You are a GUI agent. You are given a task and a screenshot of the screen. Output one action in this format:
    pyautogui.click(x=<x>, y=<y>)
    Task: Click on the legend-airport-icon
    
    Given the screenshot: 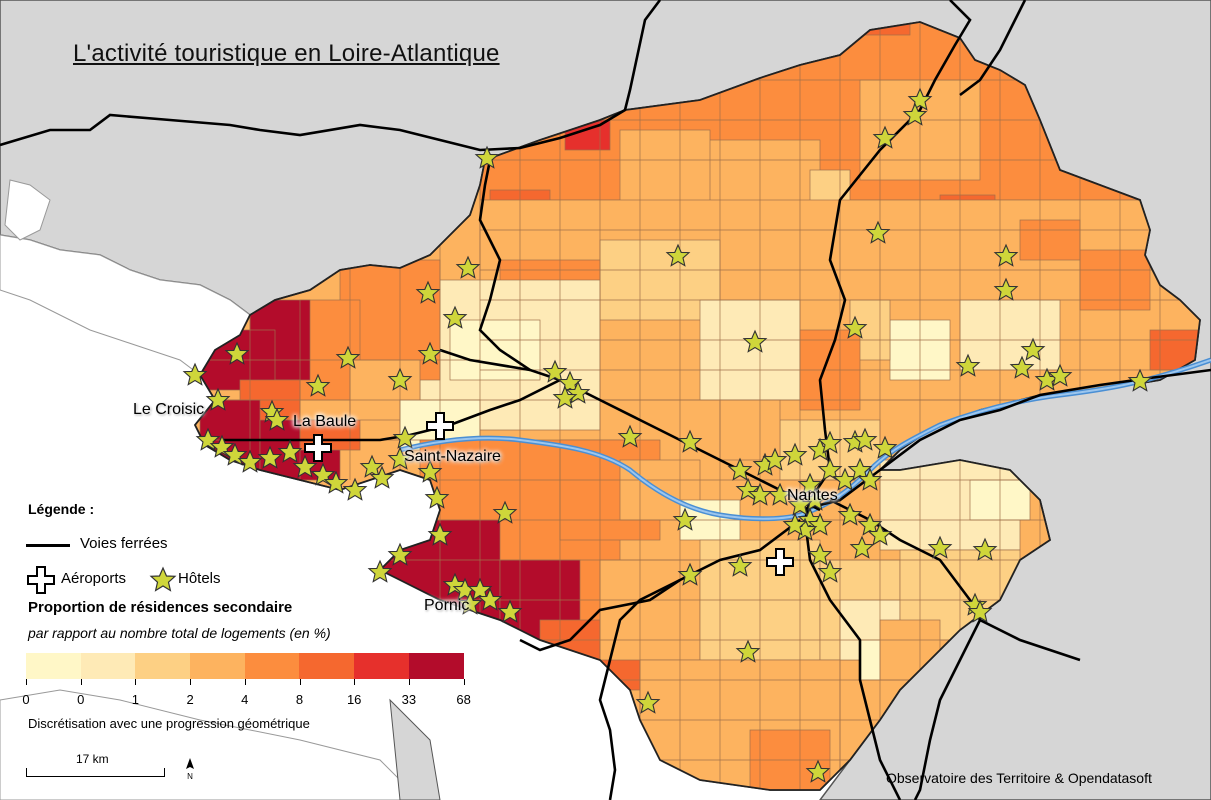 What is the action you would take?
    pyautogui.click(x=41, y=580)
    